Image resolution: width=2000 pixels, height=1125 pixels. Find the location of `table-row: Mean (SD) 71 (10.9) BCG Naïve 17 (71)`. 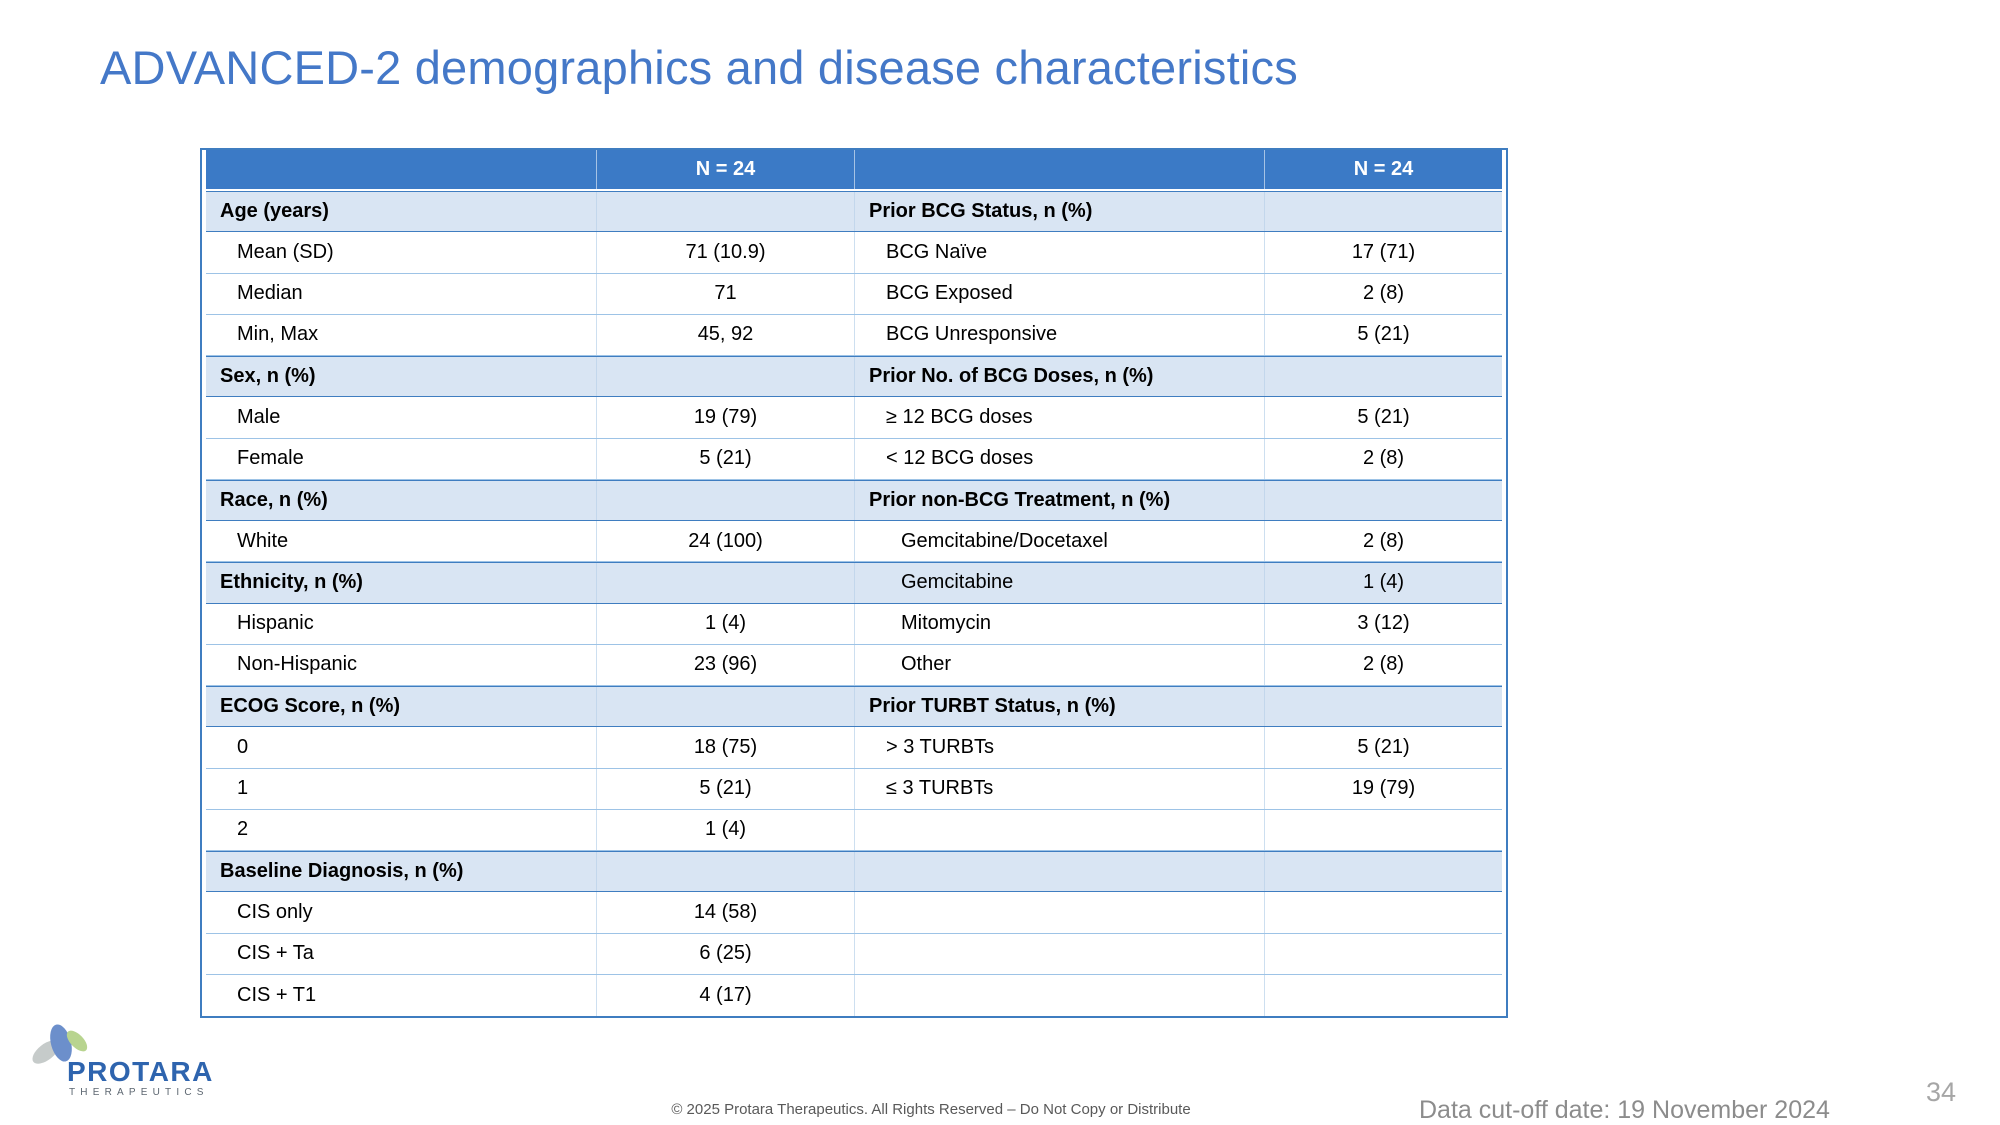

table-row: Mean (SD) 71 (10.9) BCG Naïve 17 (71) is located at coordinates (854, 253).